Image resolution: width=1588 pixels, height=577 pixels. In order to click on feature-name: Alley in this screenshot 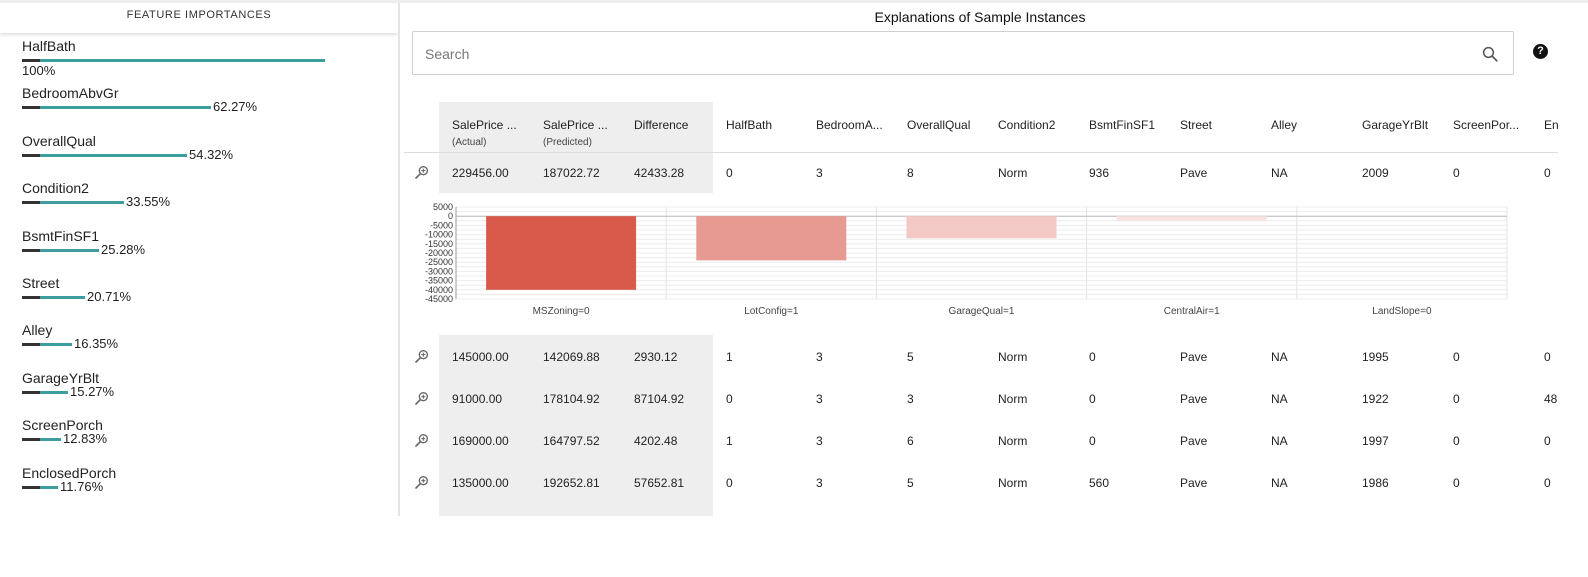, I will do `click(37, 330)`.